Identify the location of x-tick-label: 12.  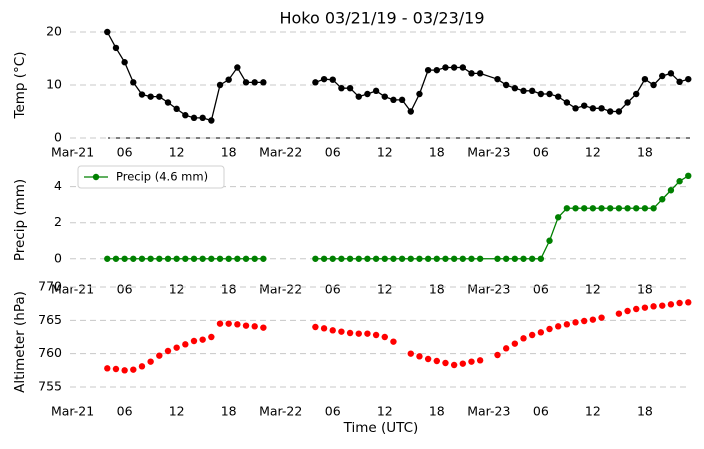
(177, 152).